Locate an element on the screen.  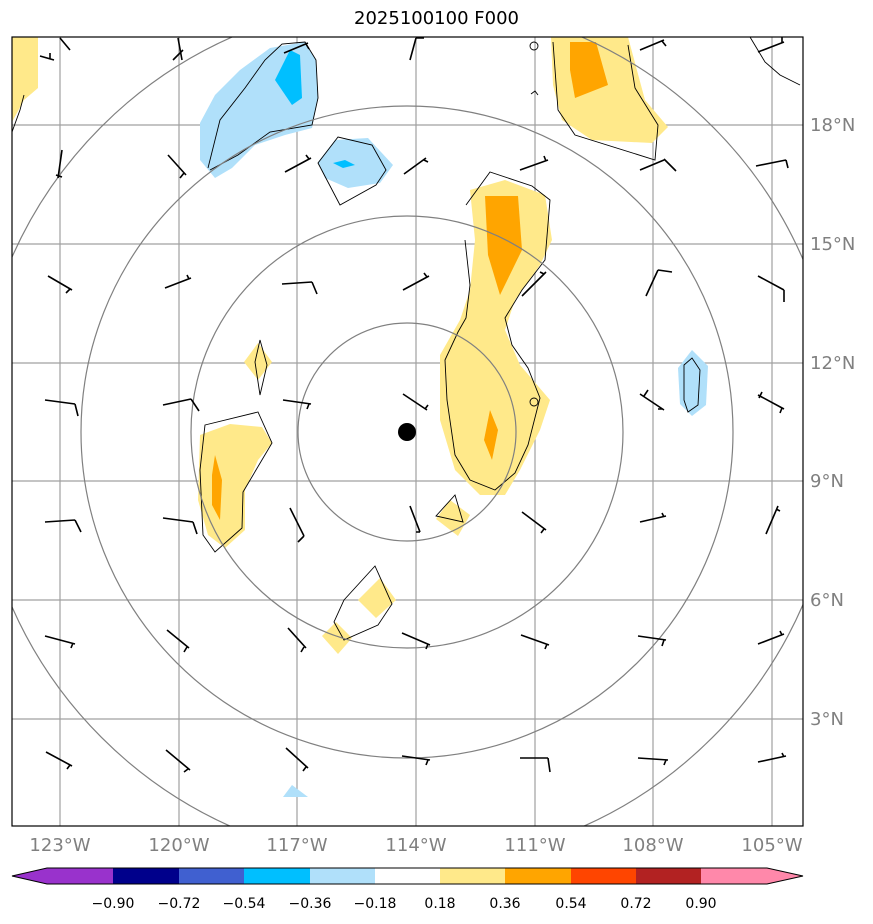
lat-label-15n: 15°N is located at coordinates (832, 244).